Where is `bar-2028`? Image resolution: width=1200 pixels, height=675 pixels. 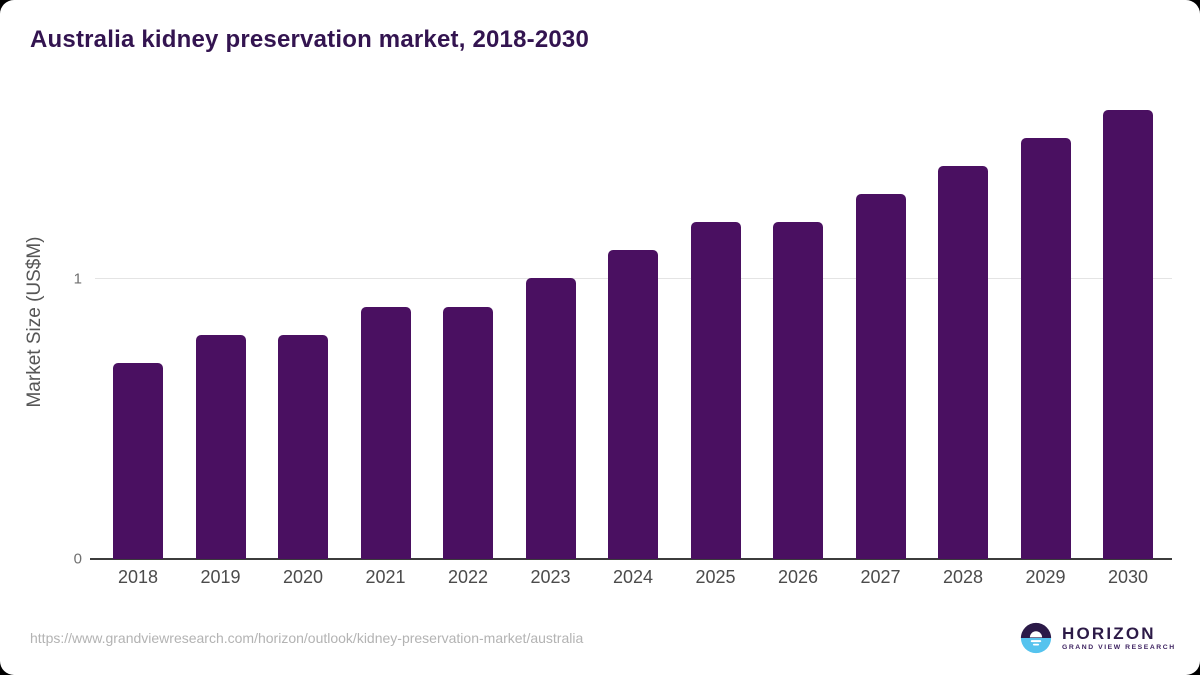 bar-2028 is located at coordinates (963, 362).